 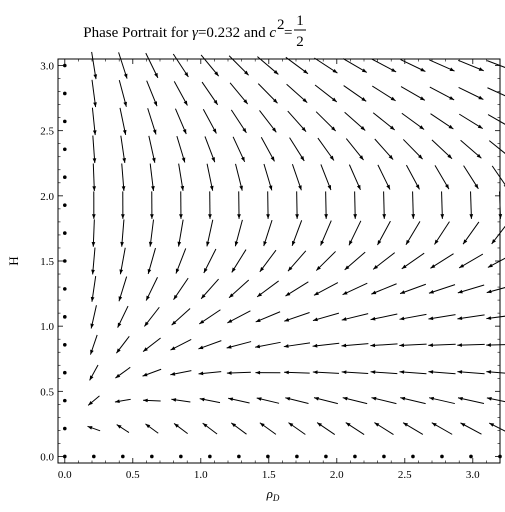 I want to click on x-tick-label: 2.0, so click(x=337, y=475).